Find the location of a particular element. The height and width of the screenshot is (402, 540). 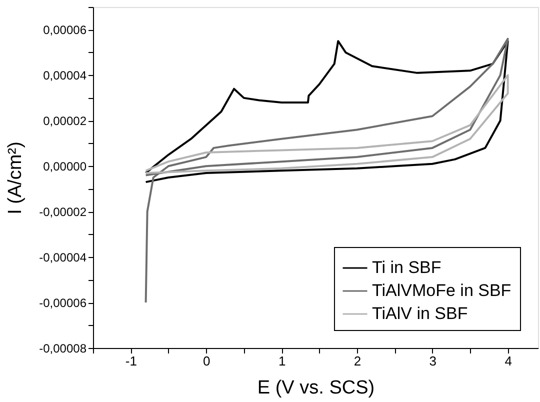

y-tick-label: 0,00004 is located at coordinates (65, 75).